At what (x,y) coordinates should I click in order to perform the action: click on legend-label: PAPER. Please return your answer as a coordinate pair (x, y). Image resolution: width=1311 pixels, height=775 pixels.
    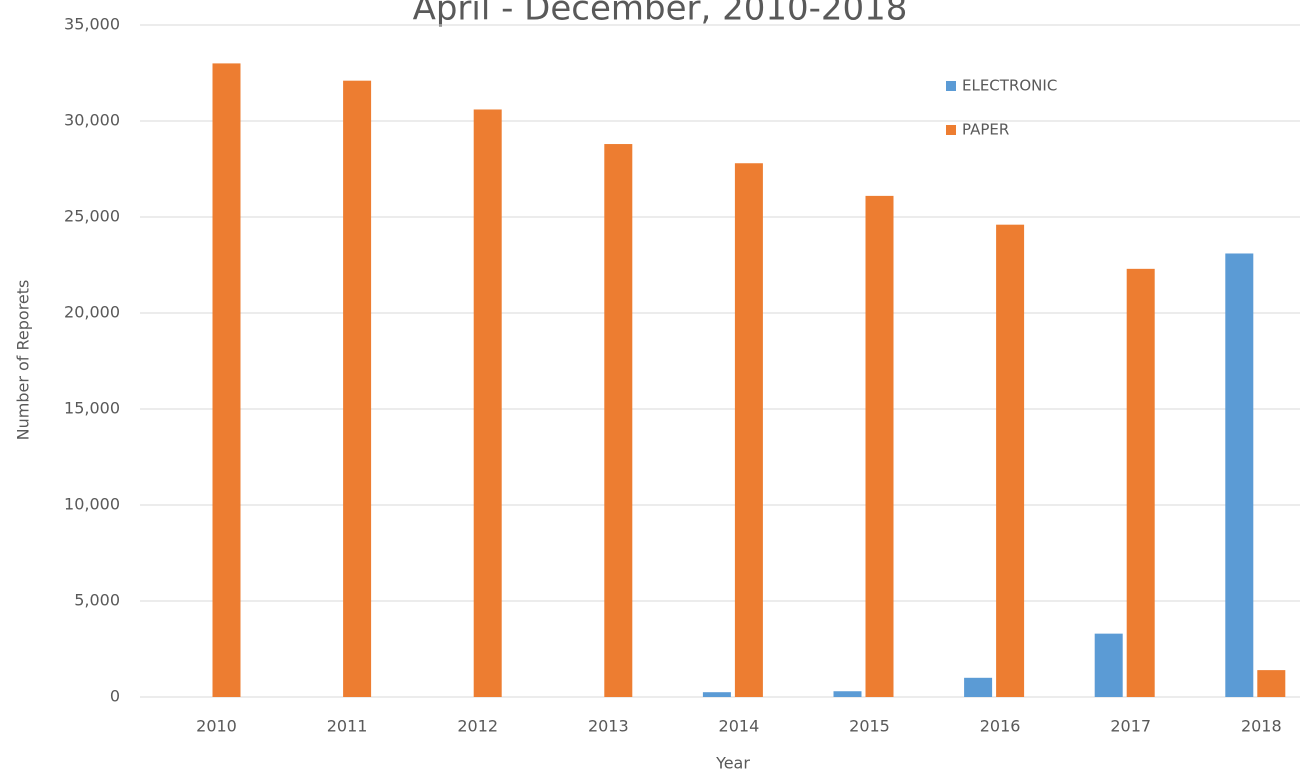
    Looking at the image, I should click on (985, 130).